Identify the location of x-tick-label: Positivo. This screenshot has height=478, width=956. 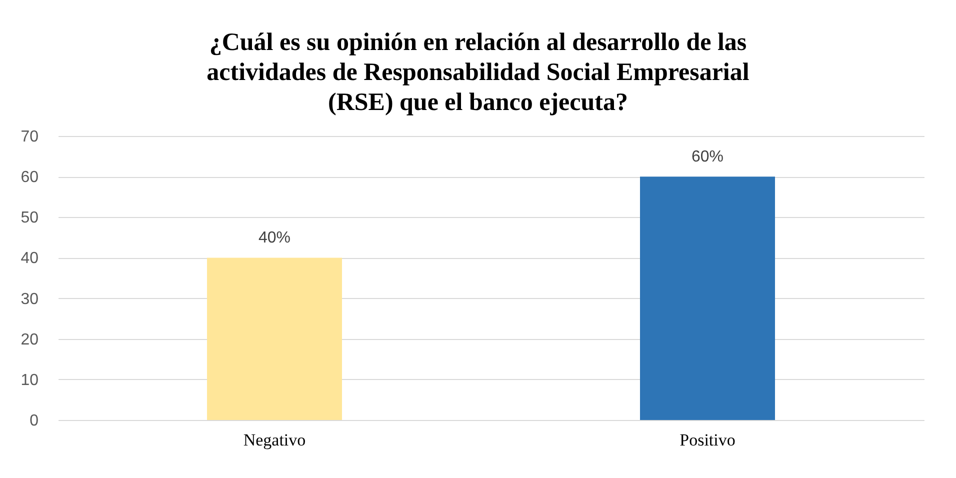
(708, 440).